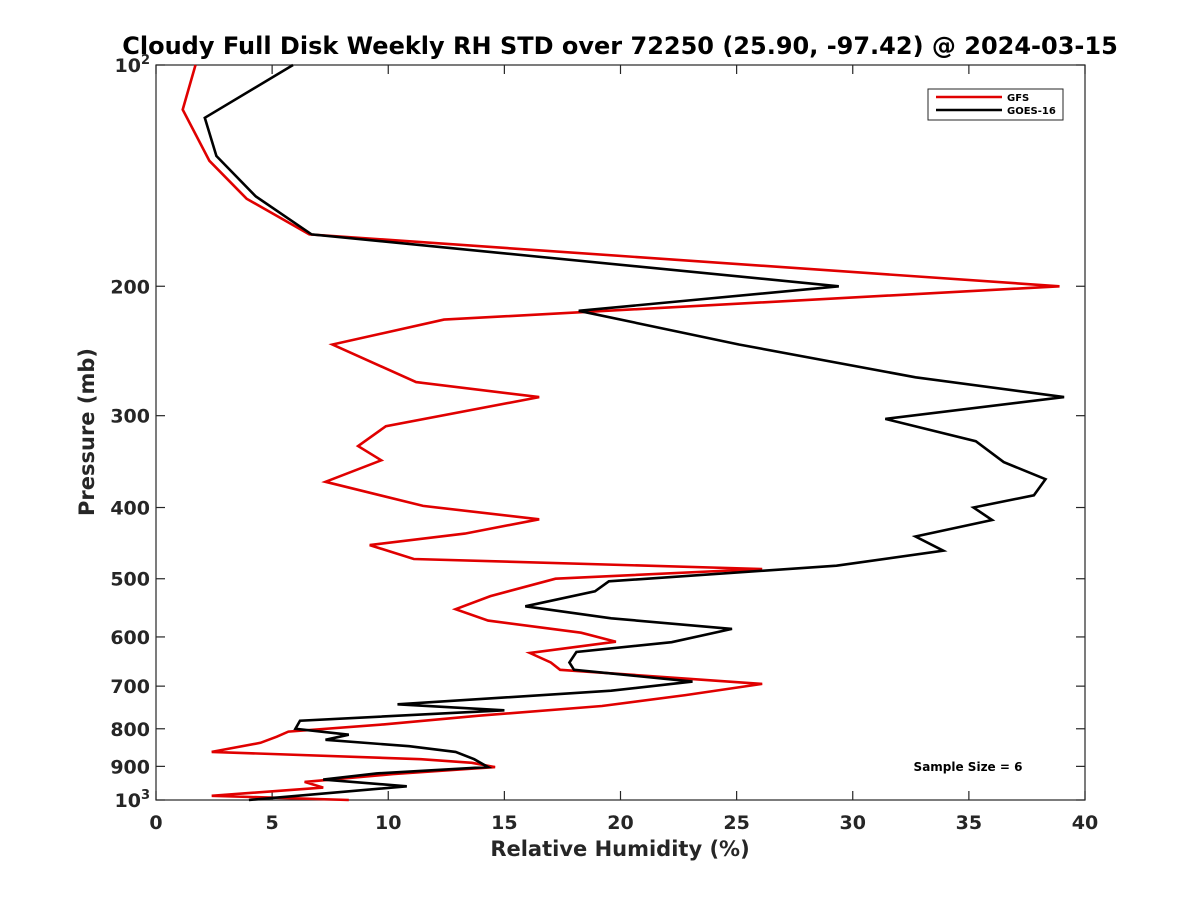 This screenshot has width=1200, height=900. Describe the element at coordinates (130, 417) in the screenshot. I see `y-tick-label: 300` at that location.